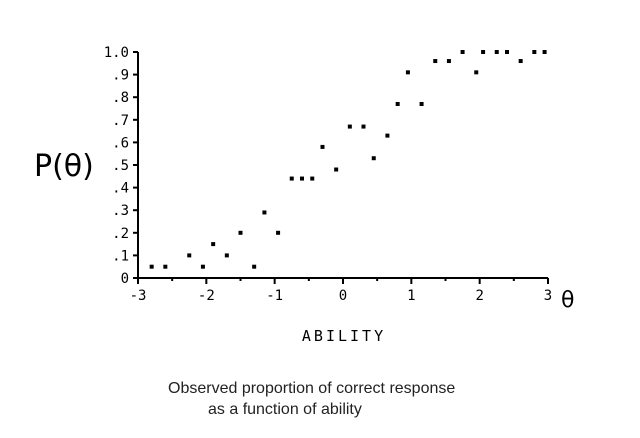 This screenshot has height=438, width=640. What do you see at coordinates (343, 296) in the screenshot?
I see `x-tick-label: 0` at bounding box center [343, 296].